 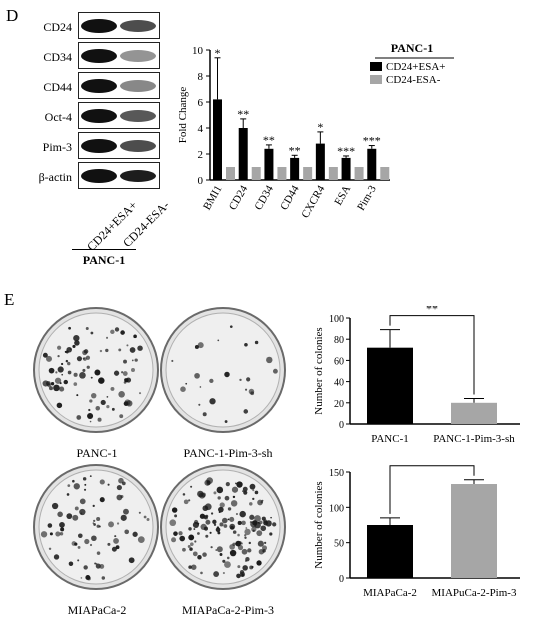 What do you see at coordinates (201, 103) in the screenshot?
I see `y-tick-label: 6` at bounding box center [201, 103].